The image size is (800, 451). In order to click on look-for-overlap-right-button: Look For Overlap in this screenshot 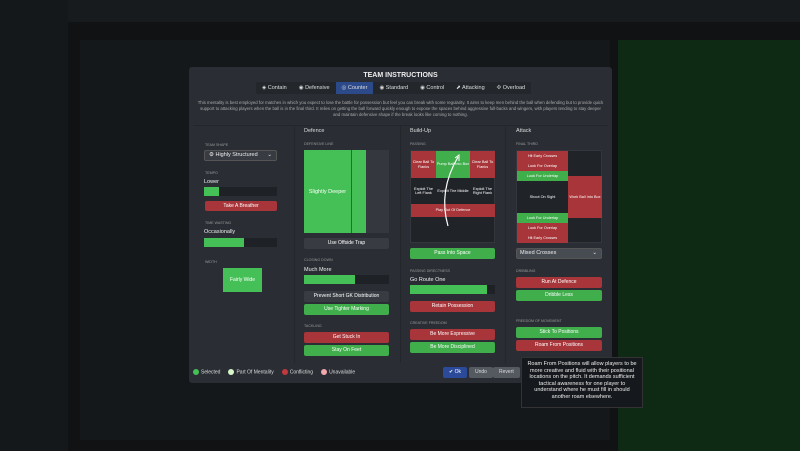, I will do `click(542, 228)`.